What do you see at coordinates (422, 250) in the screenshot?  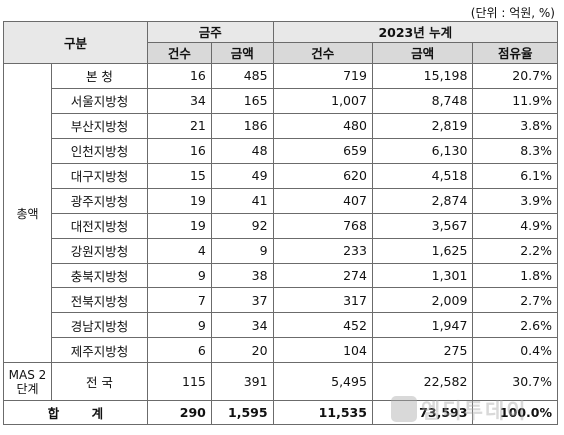 I see `ytd-amount-cell: 1,625` at bounding box center [422, 250].